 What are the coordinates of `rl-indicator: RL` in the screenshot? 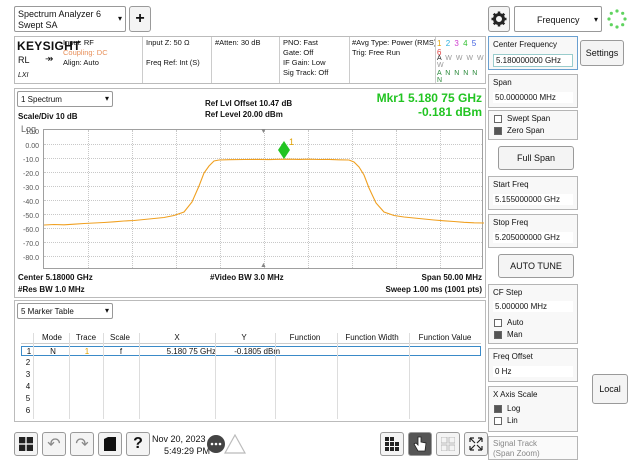 It's located at (24, 60).